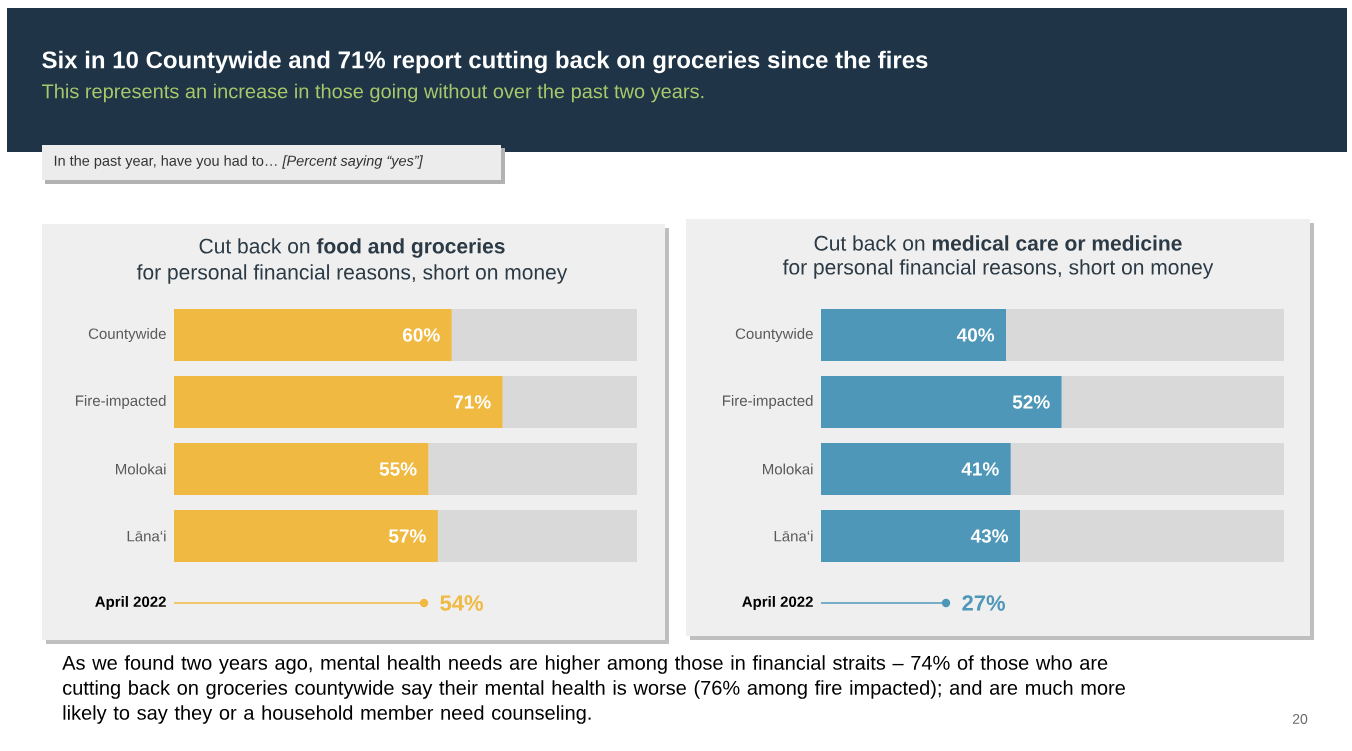 The height and width of the screenshot is (751, 1352). Describe the element at coordinates (398, 469) in the screenshot. I see `data-label: 55%` at that location.